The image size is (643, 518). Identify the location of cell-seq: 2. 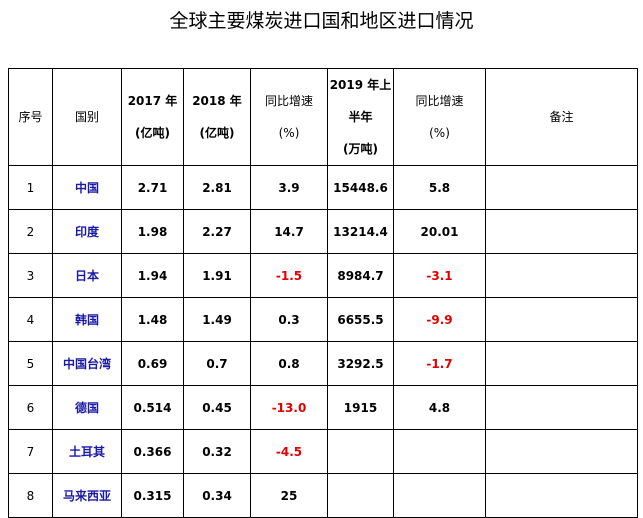
(30, 231).